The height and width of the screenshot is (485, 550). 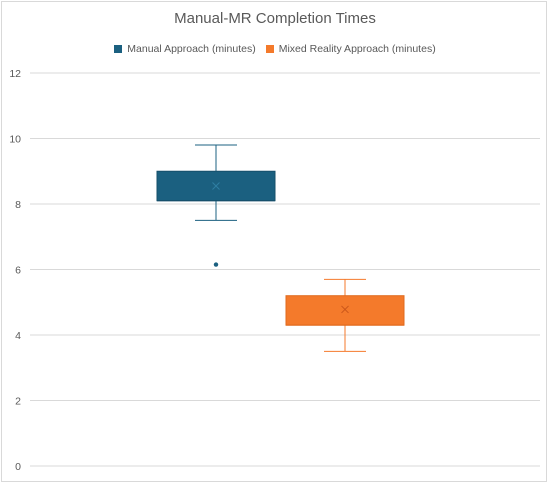 I want to click on legend-label-mixed-reality: Mixed Reality Approach (minutes), so click(x=357, y=49).